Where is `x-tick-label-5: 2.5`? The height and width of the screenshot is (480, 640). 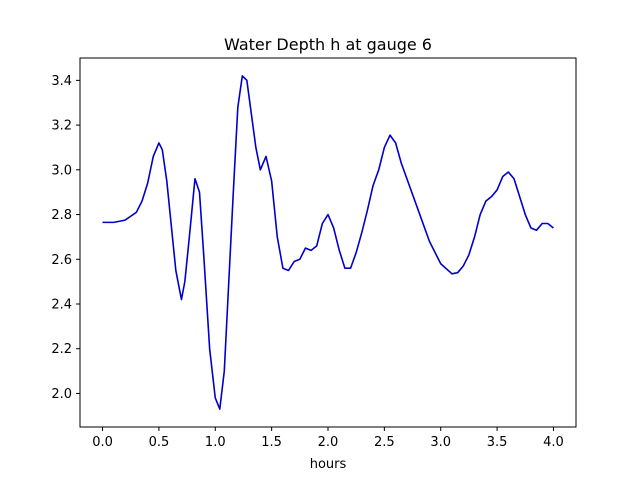
x-tick-label-5: 2.5 is located at coordinates (384, 442).